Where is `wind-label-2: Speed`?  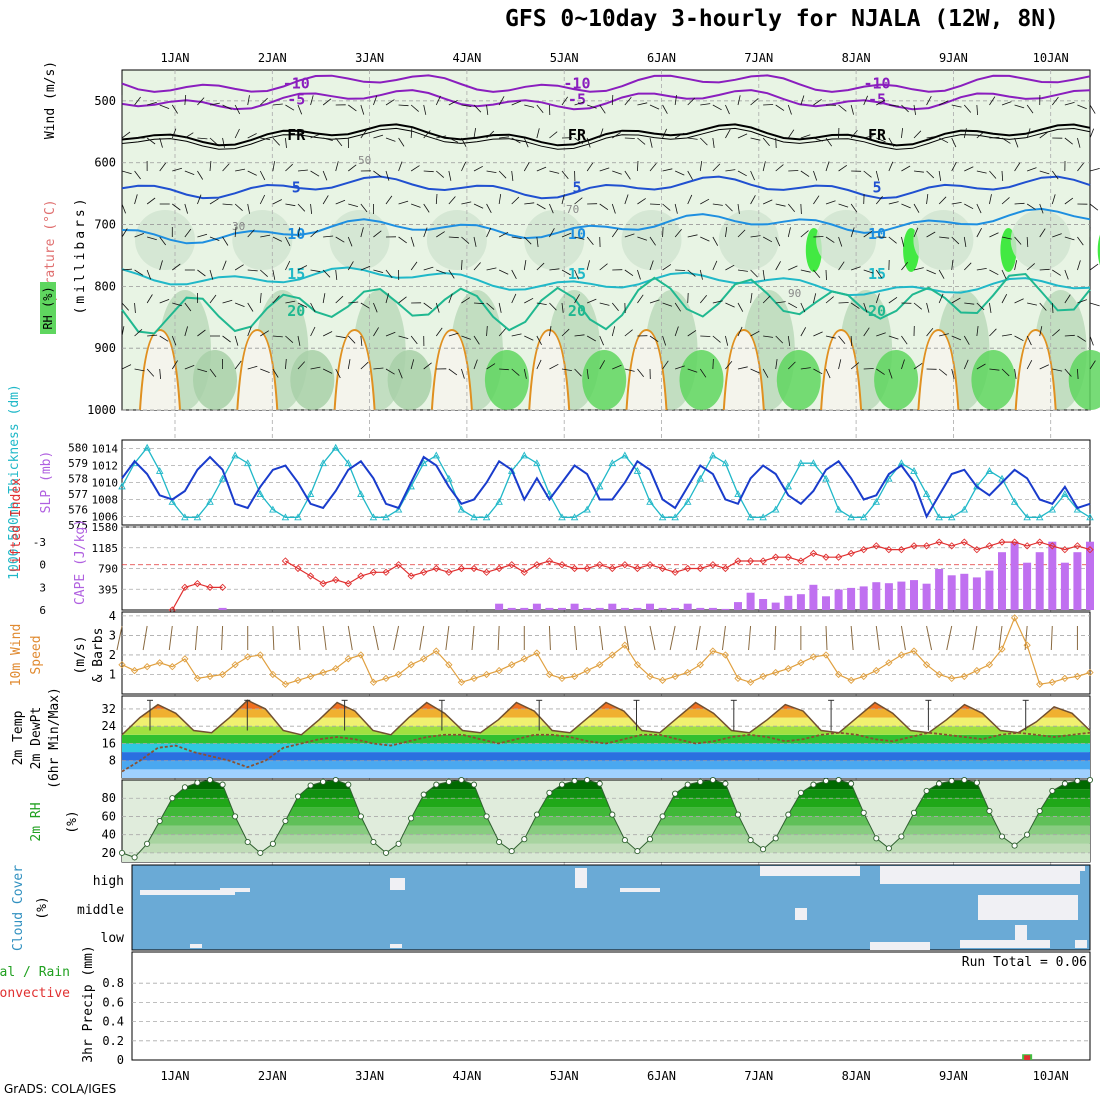 wind-label-2: Speed is located at coordinates (36, 654).